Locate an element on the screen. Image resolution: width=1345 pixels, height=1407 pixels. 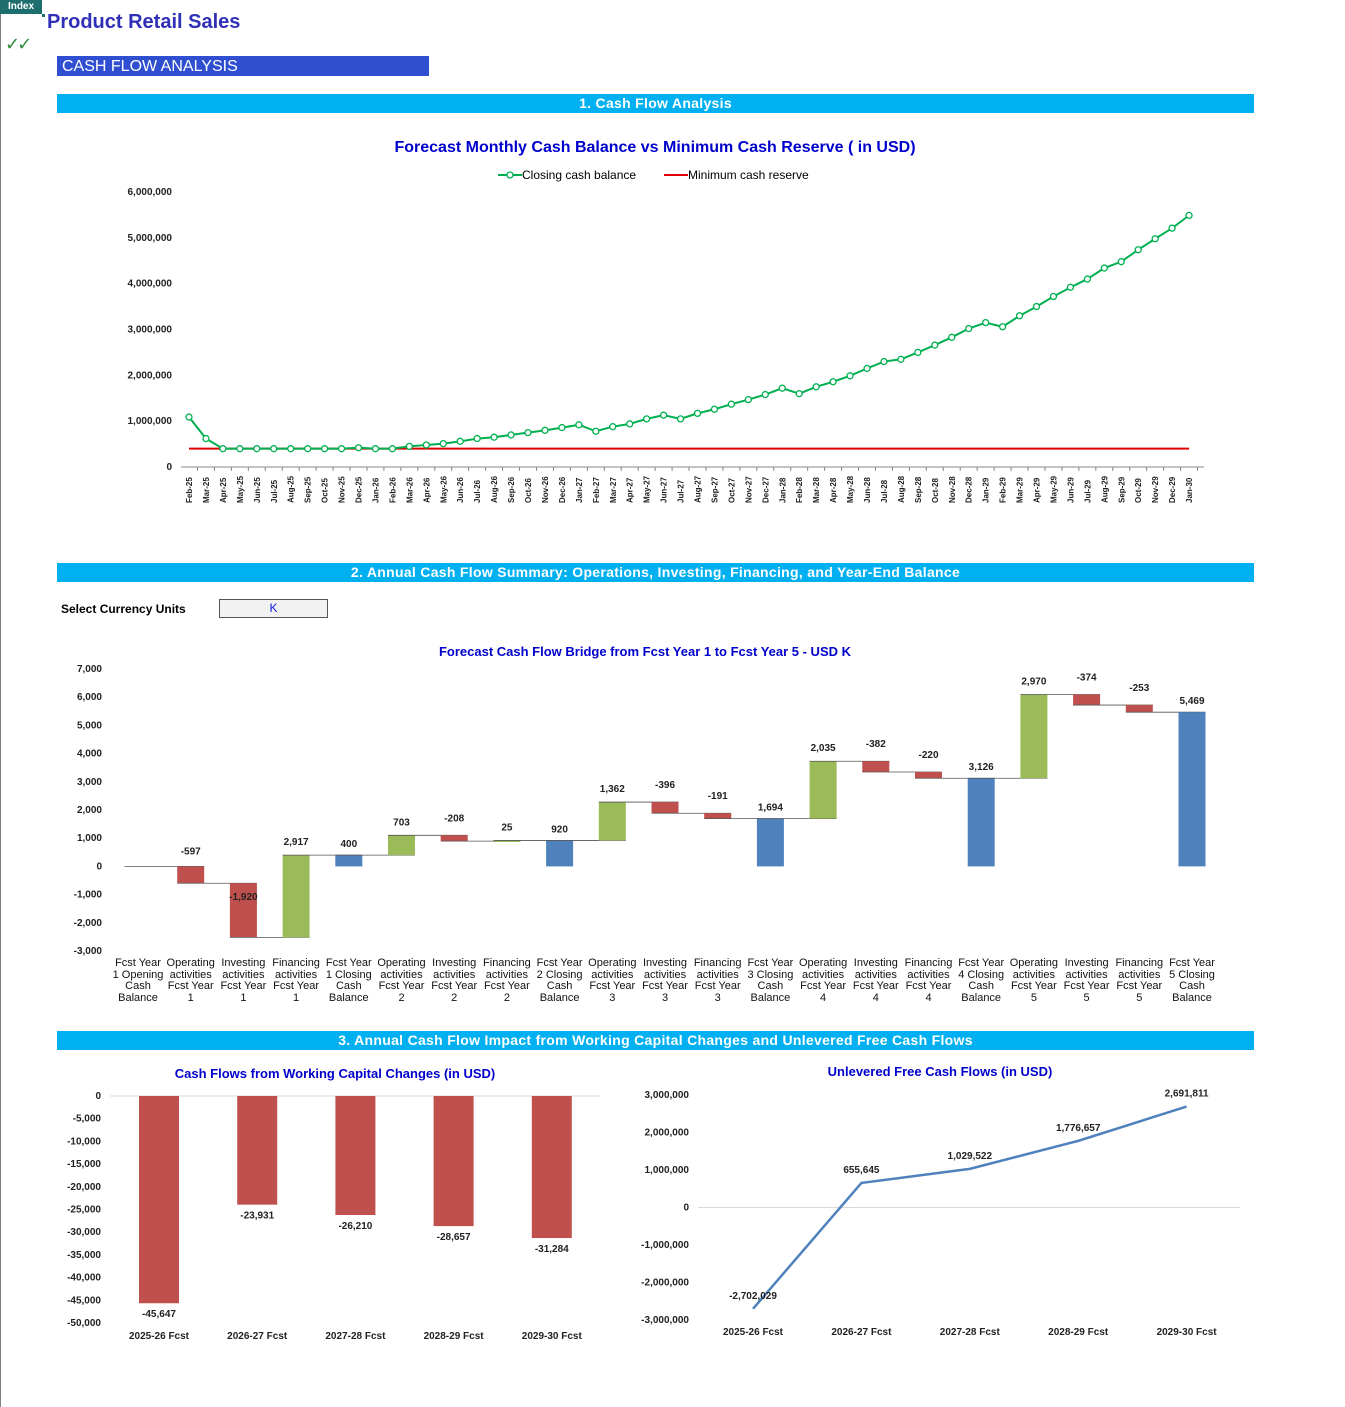
data-label: 655,645 is located at coordinates (861, 1170).